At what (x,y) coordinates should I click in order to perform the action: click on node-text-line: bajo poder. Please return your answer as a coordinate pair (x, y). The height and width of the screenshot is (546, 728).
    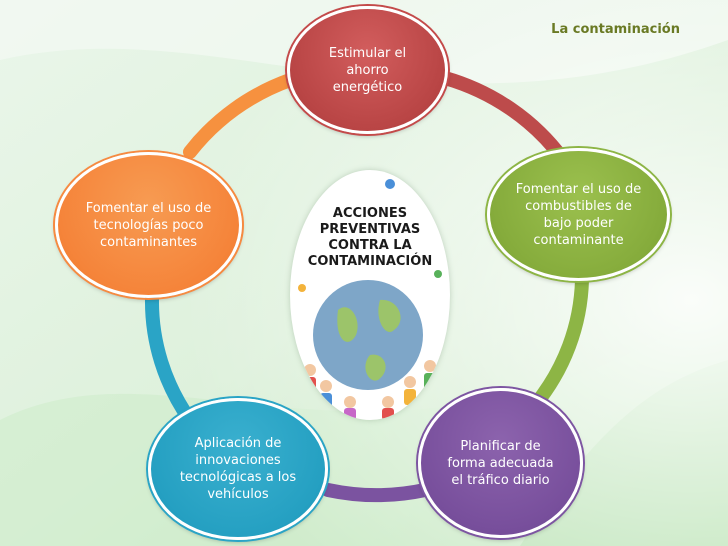
    Looking at the image, I should click on (578, 223).